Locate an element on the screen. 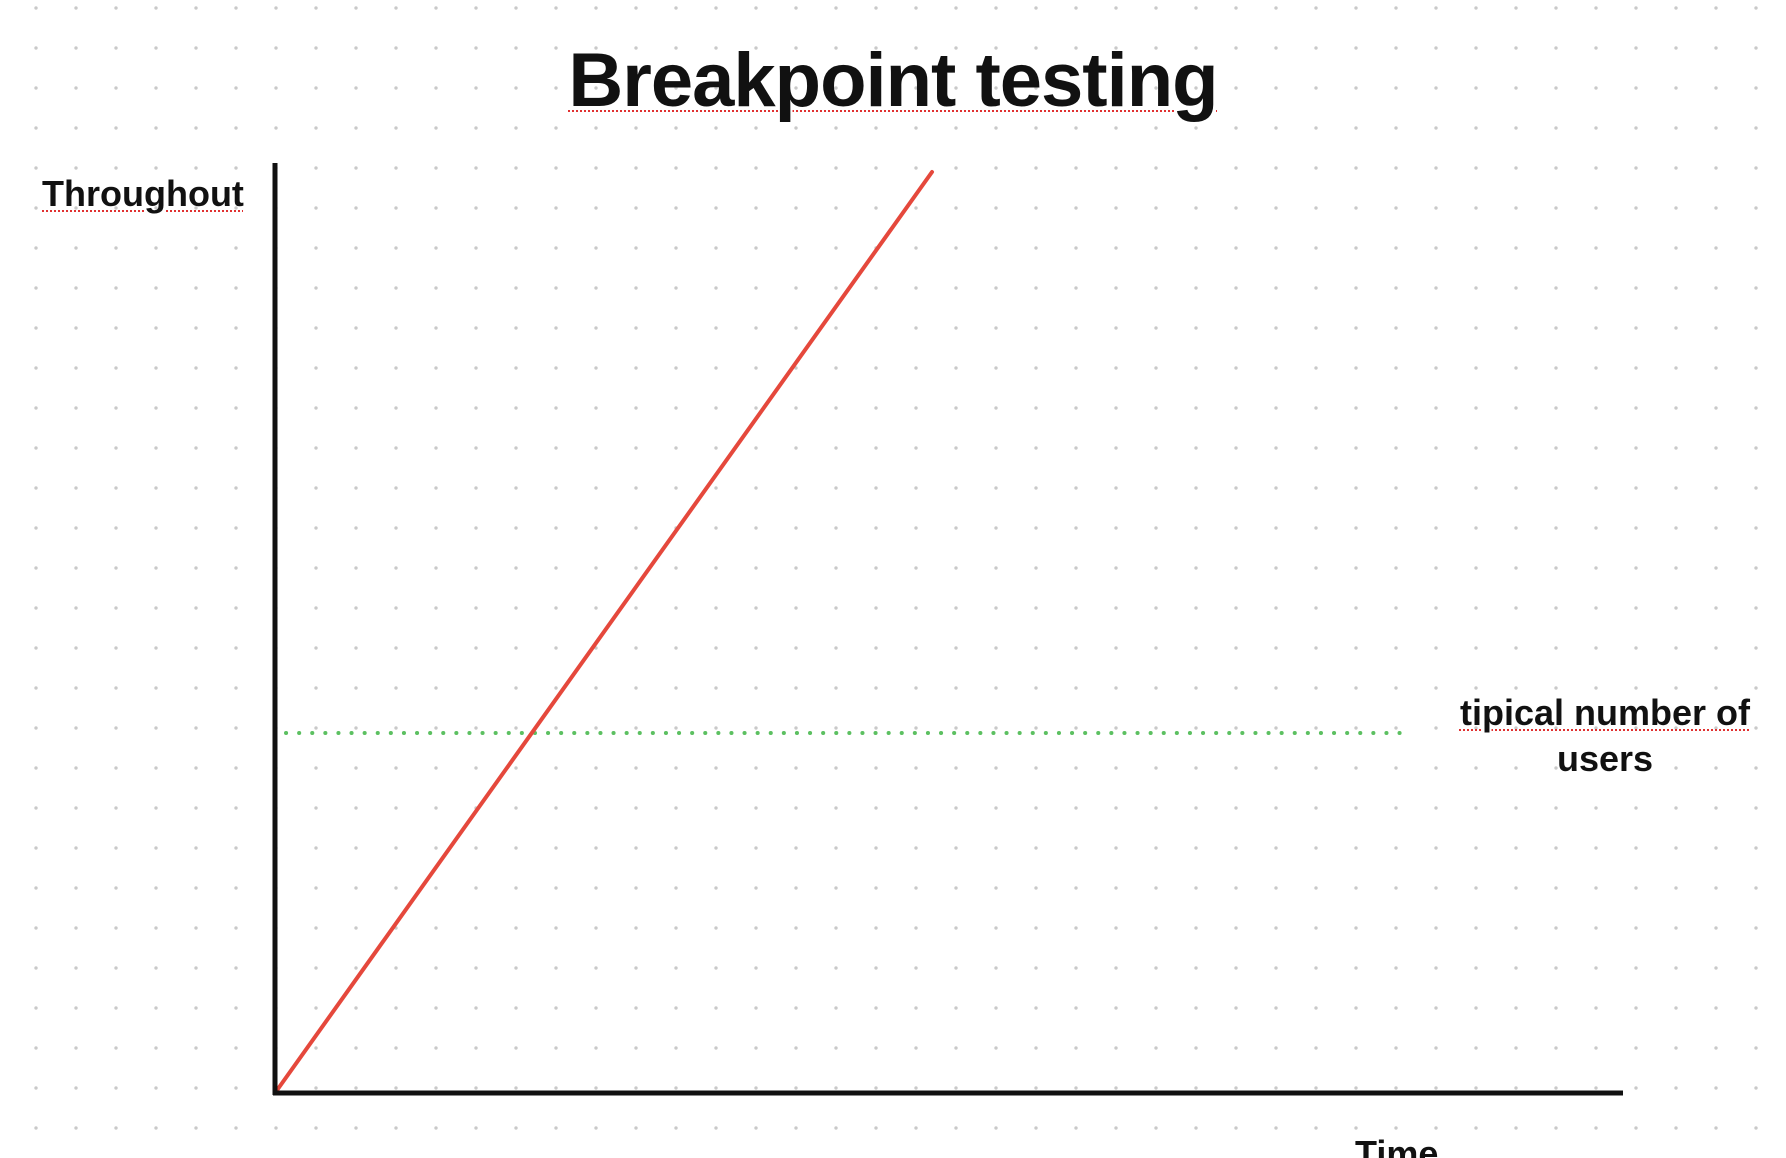  y-axis-label-text: Throughout is located at coordinates (143, 193).